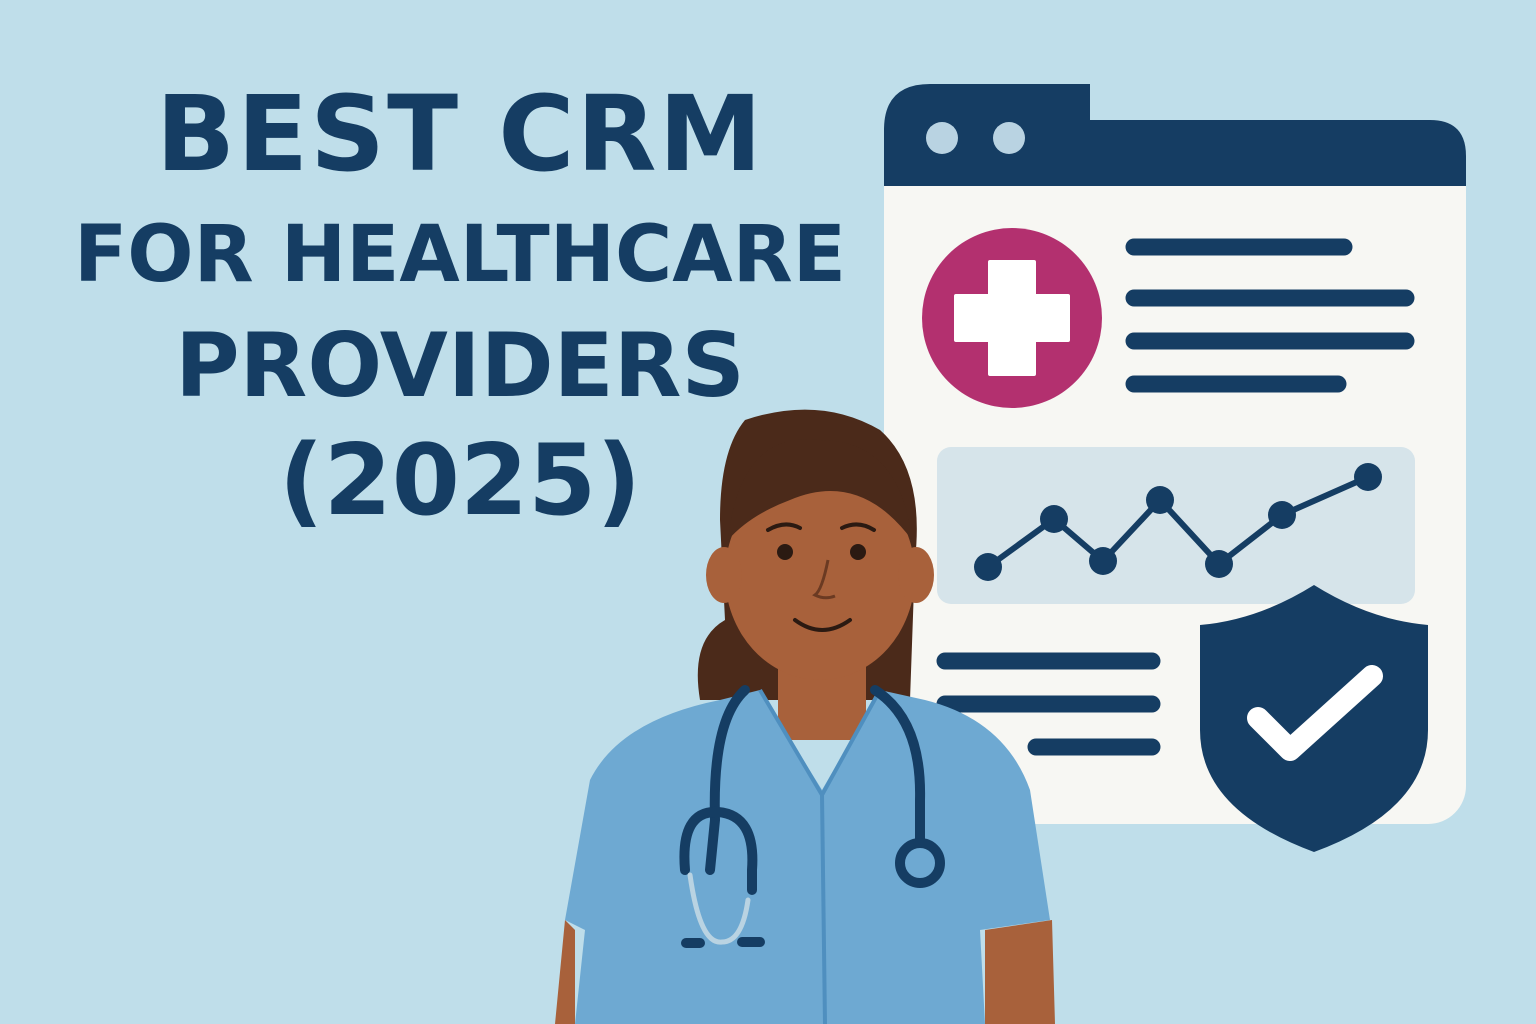 Image resolution: width=1536 pixels, height=1024 pixels. Describe the element at coordinates (1176, 525) in the screenshot. I see `line-chart-icon` at that location.